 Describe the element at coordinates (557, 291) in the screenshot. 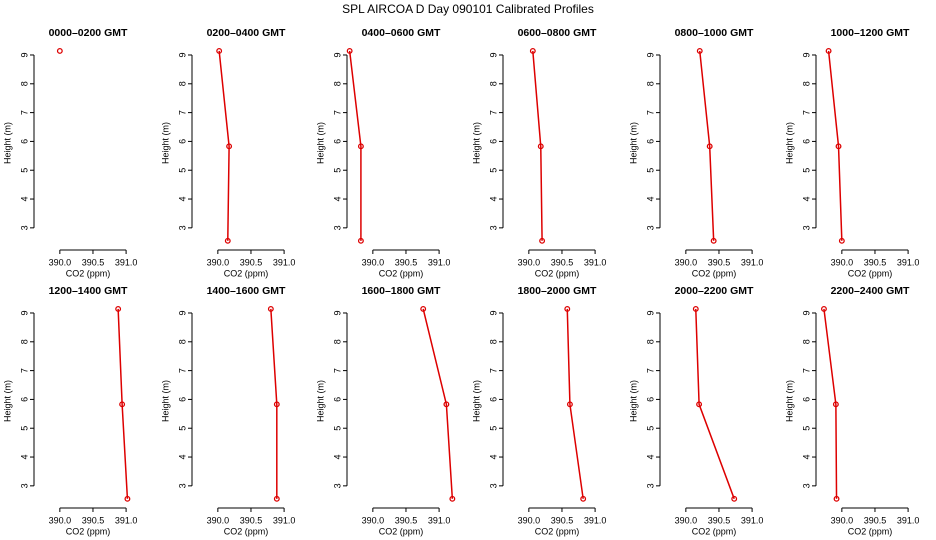

I see `panel-title: 1800–2000 GMT` at that location.